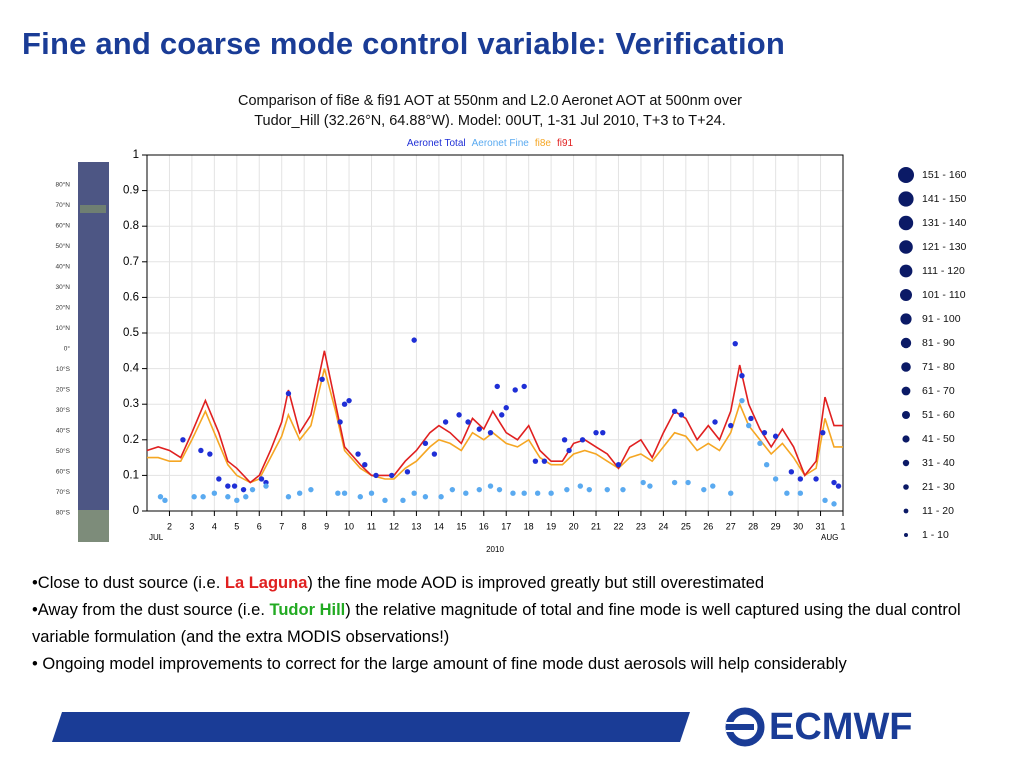 The height and width of the screenshot is (768, 1024). What do you see at coordinates (326, 526) in the screenshot?
I see `x-tick-label: 9` at bounding box center [326, 526].